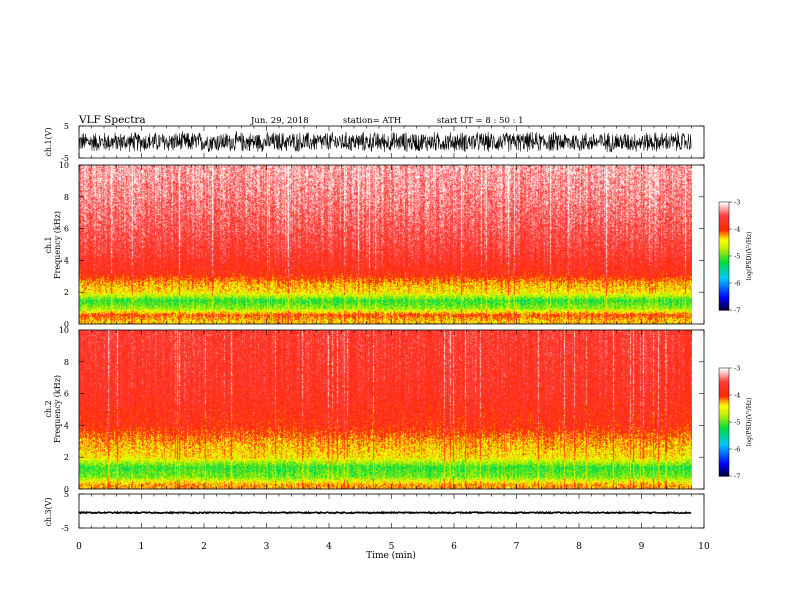 This screenshot has width=792, height=612. Describe the element at coordinates (65, 158) in the screenshot. I see `y-tick-label: -5` at that location.